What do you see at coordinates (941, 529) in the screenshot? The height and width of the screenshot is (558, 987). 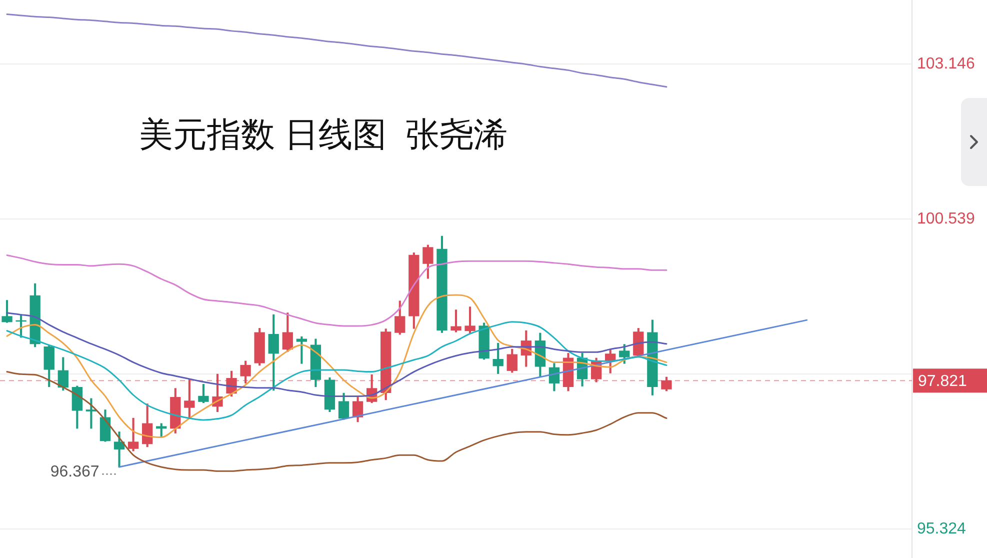 I see `y-tick-label: 95.324` at bounding box center [941, 529].